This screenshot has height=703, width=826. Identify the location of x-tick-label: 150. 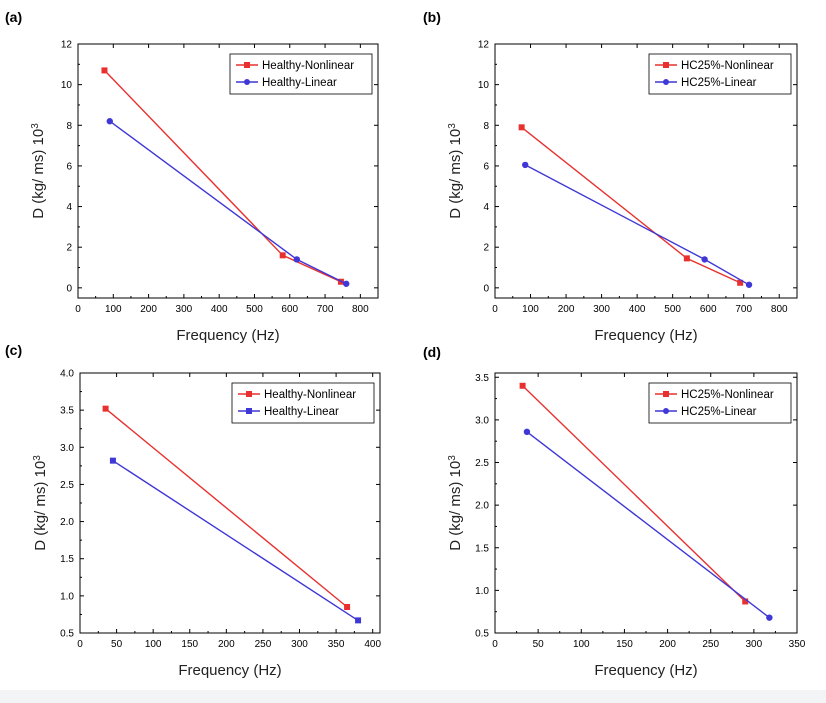
(189, 644).